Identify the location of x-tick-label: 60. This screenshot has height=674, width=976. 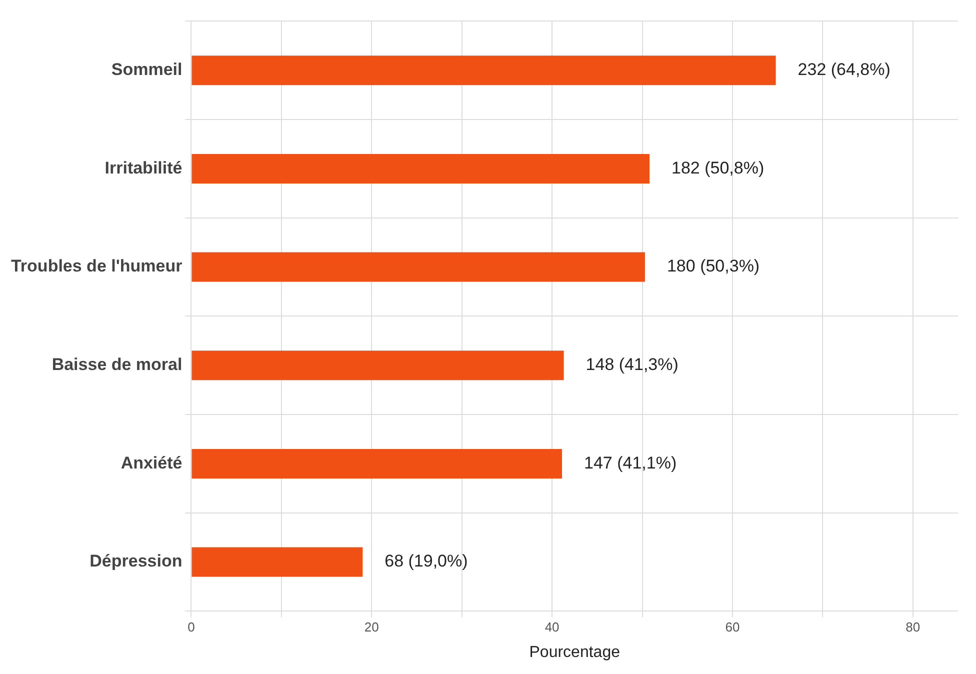
(732, 627).